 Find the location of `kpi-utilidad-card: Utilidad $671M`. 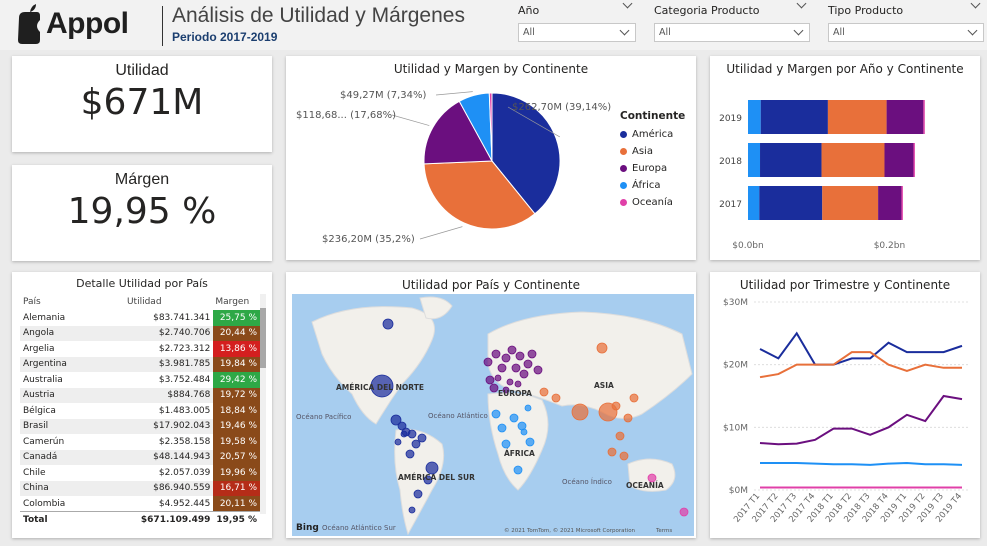

kpi-utilidad-card: Utilidad $671M is located at coordinates (142, 104).